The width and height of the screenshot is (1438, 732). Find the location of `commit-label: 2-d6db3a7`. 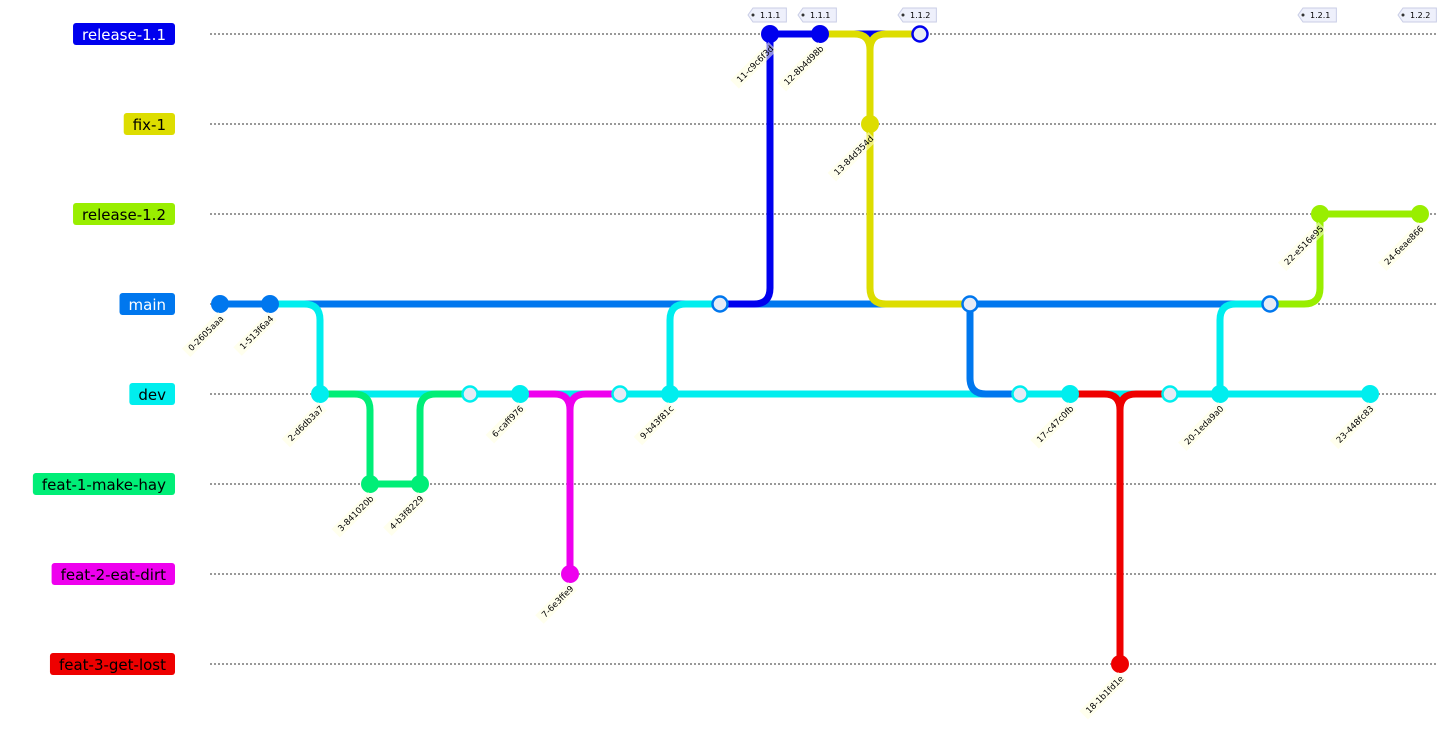

commit-label: 2-d6db3a7 is located at coordinates (304, 425).